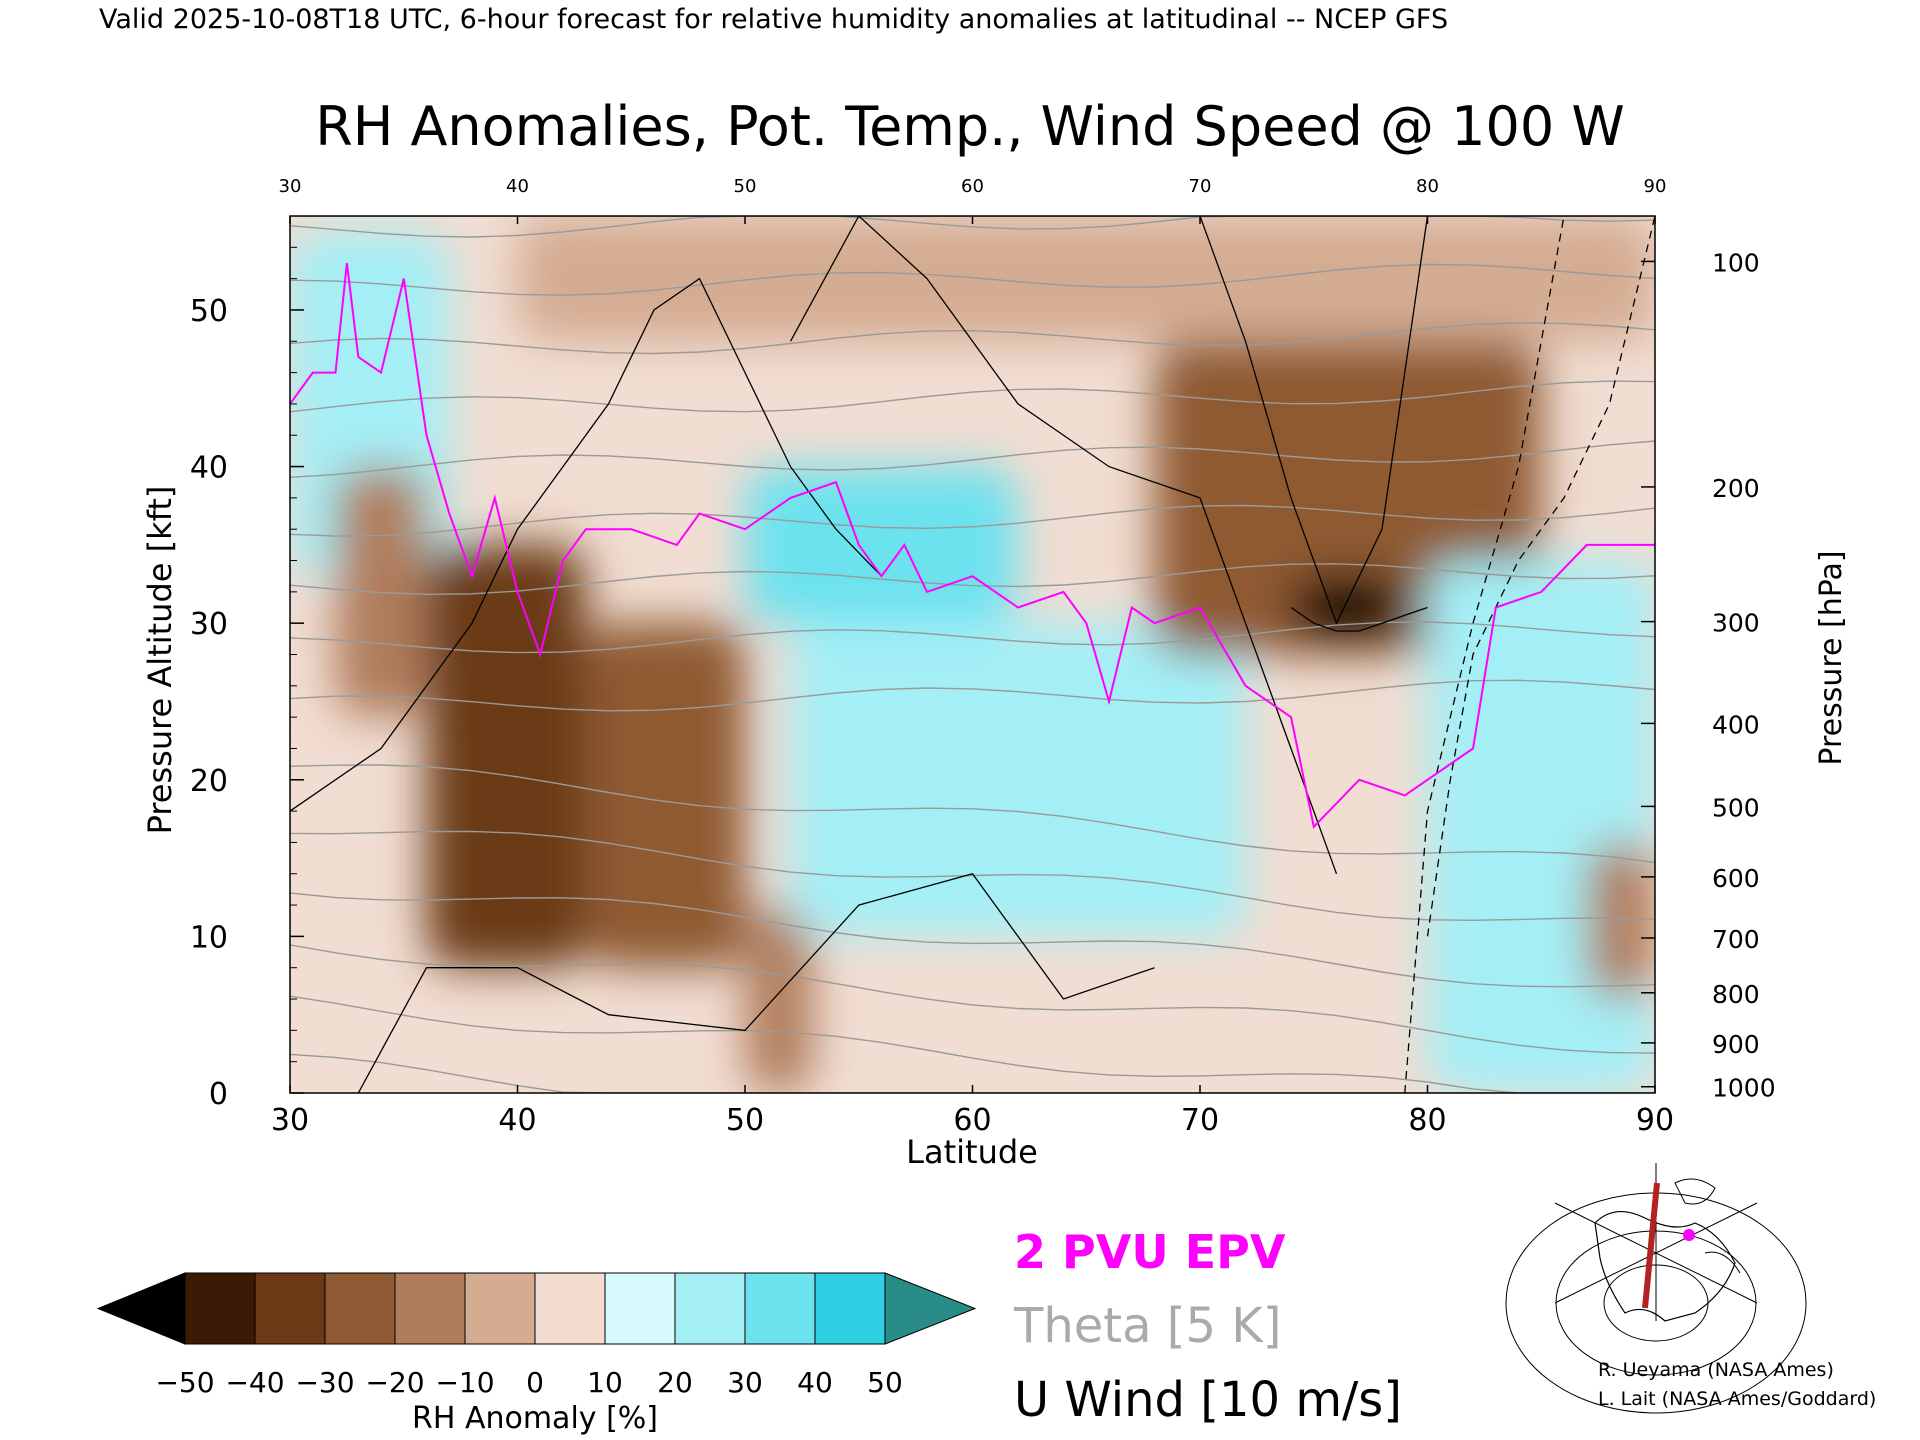 This screenshot has width=1920, height=1440. Describe the element at coordinates (972, 186) in the screenshot. I see `x-tick-label-top: 60` at that location.